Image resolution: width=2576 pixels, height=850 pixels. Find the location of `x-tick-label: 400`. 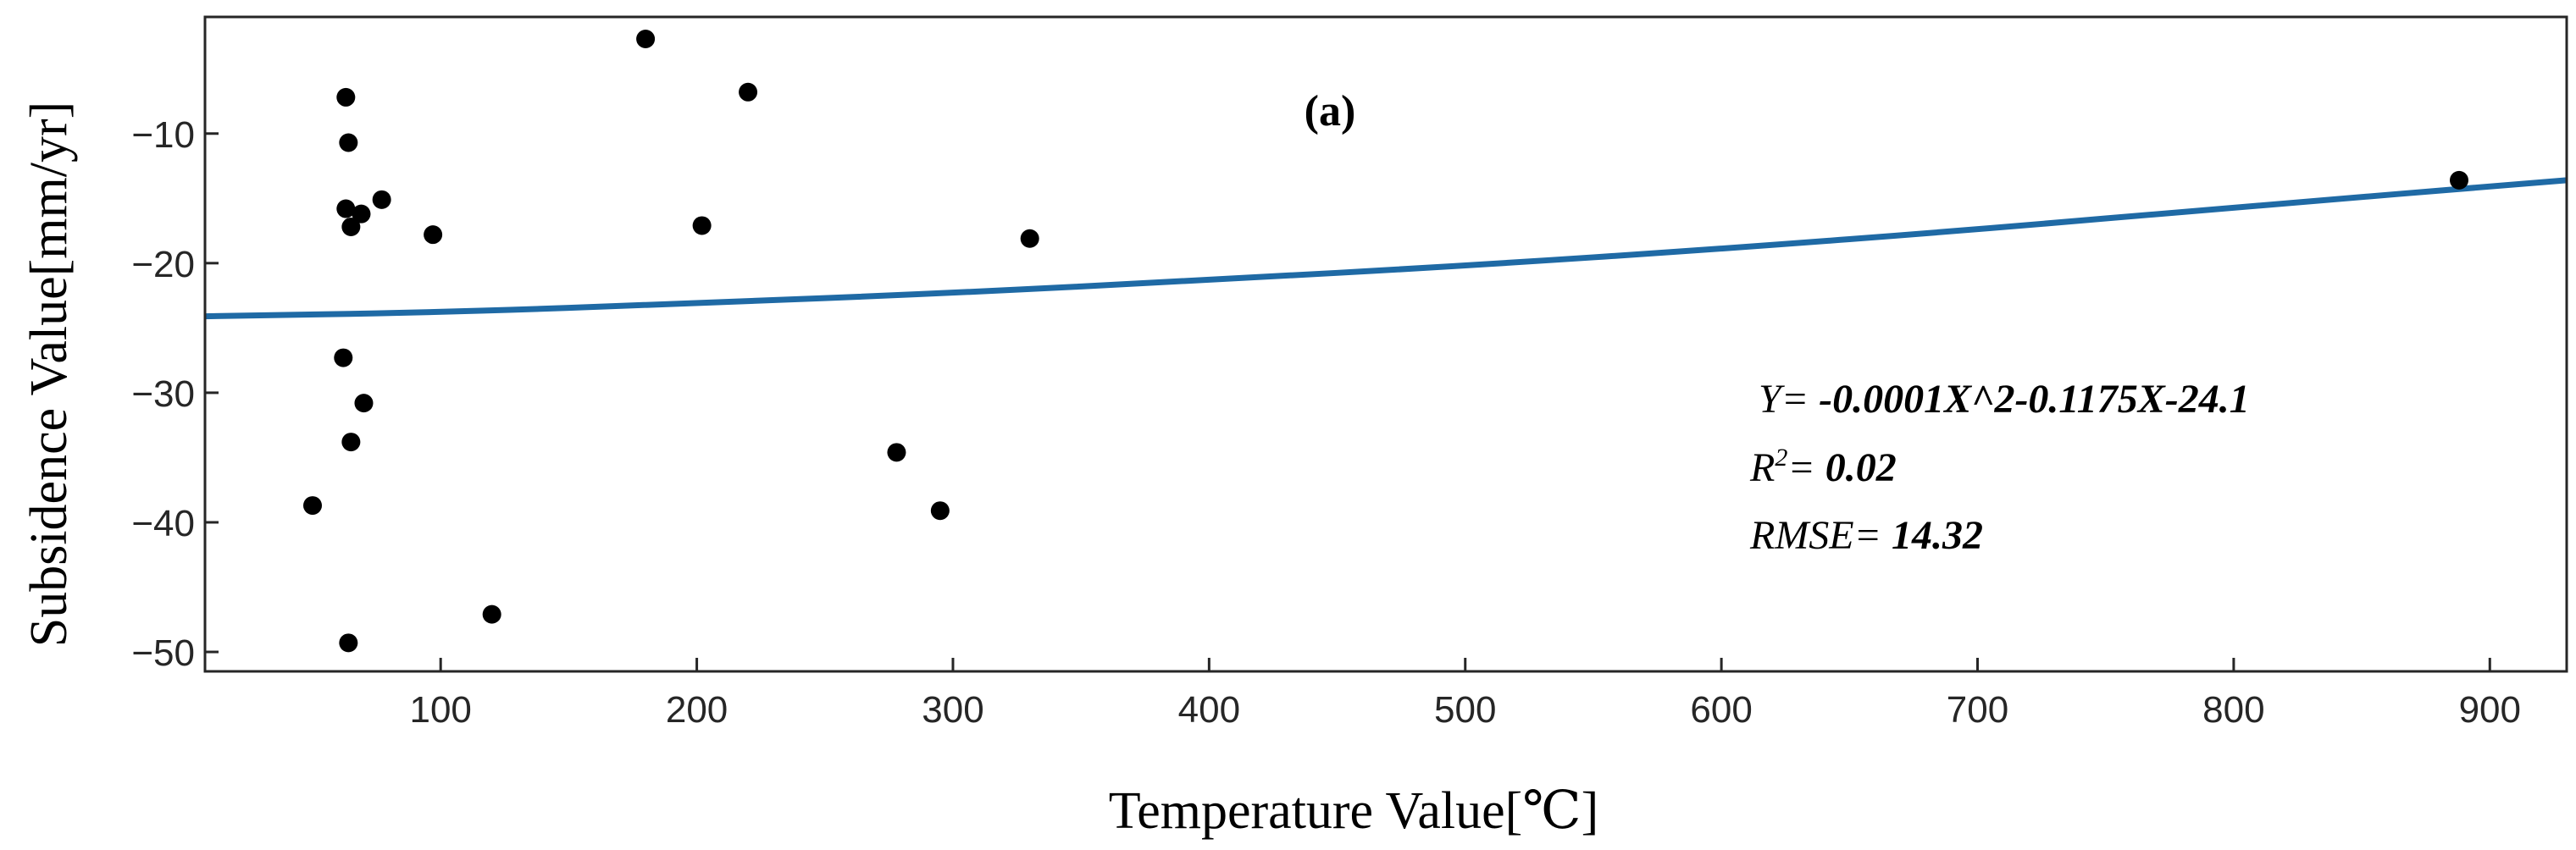

x-tick-label: 400 is located at coordinates (1209, 710).